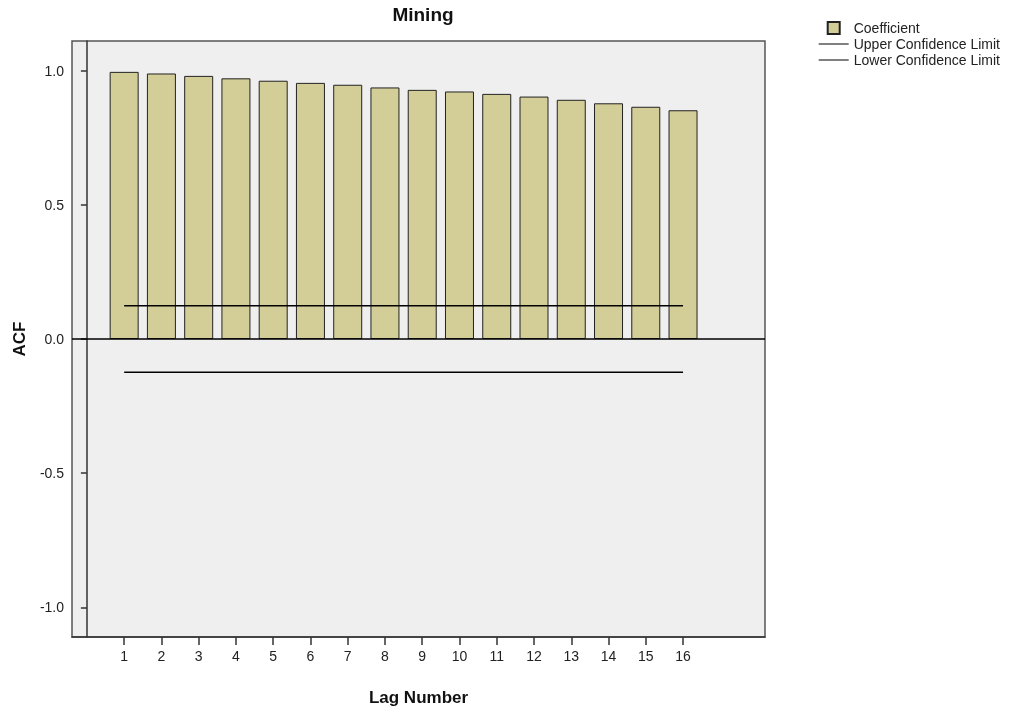 The height and width of the screenshot is (716, 1011). Describe the element at coordinates (347, 656) in the screenshot. I see `x-tick-label: 7` at that location.